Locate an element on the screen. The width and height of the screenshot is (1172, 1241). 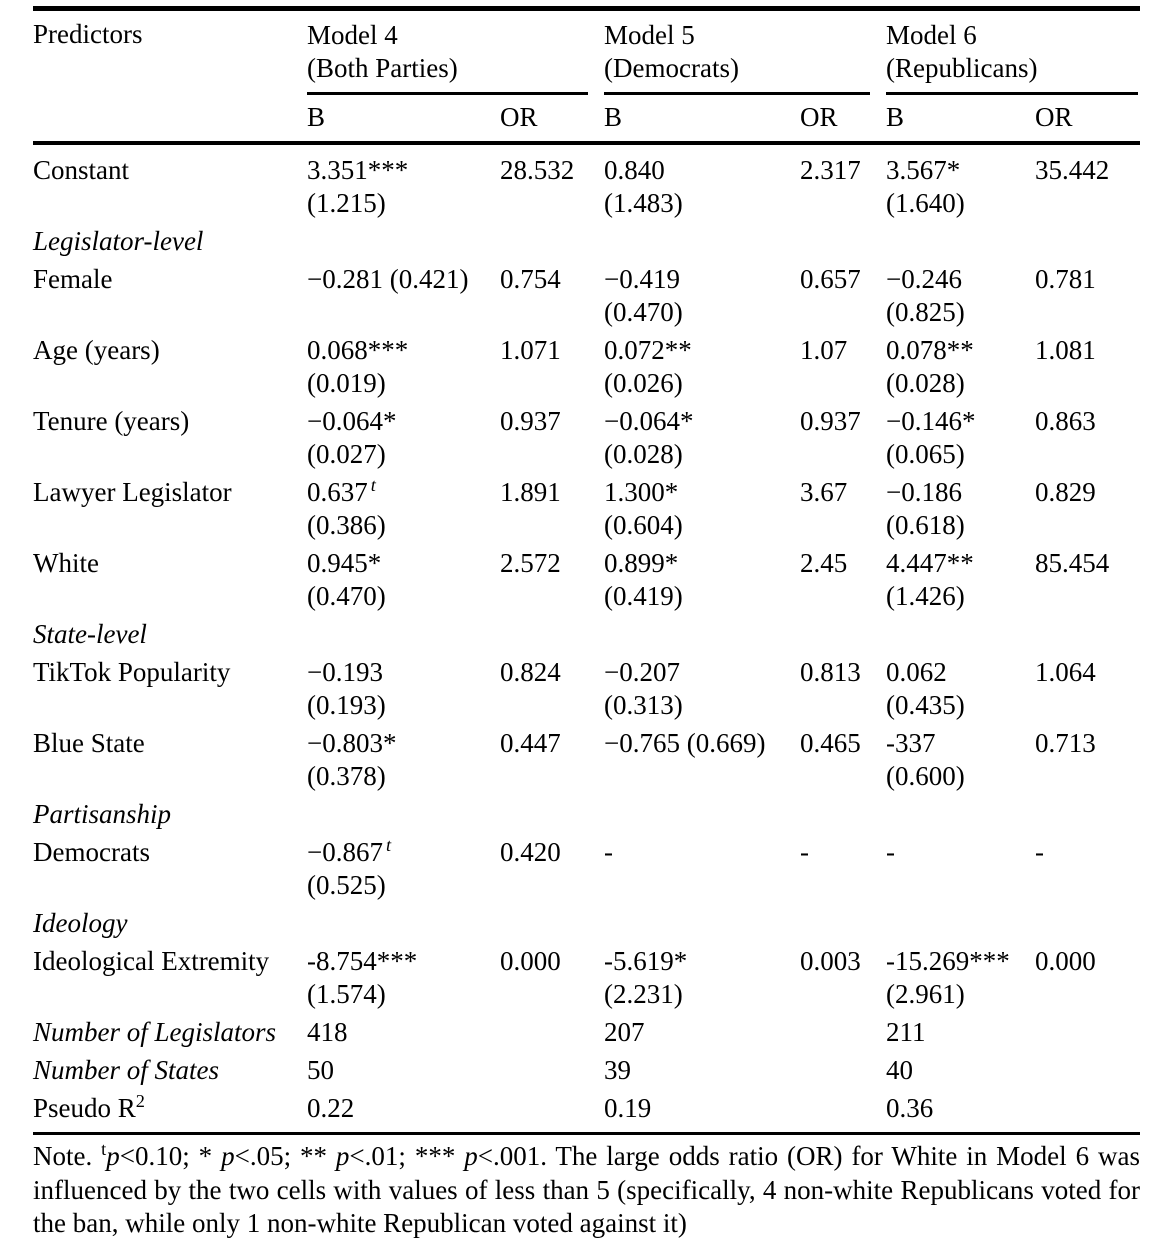
section-row: Legislator-level is located at coordinates (586, 242).